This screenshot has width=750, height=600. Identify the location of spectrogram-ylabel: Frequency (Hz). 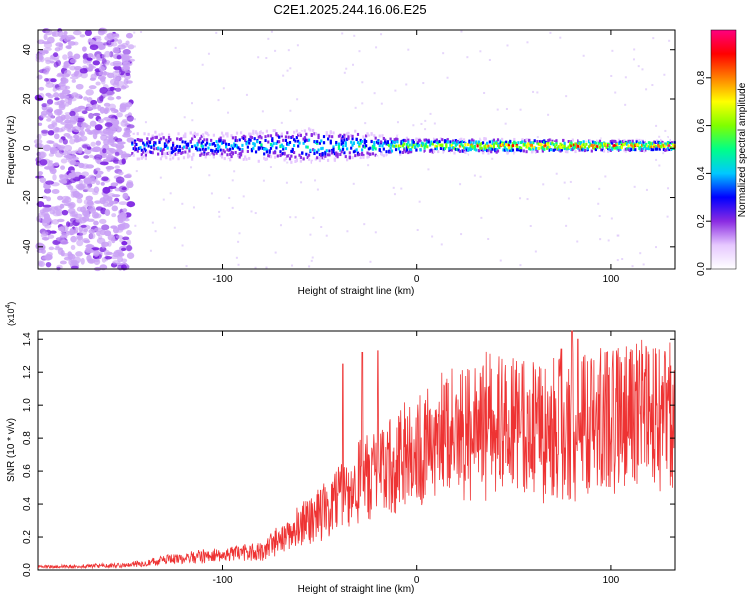
(11, 150).